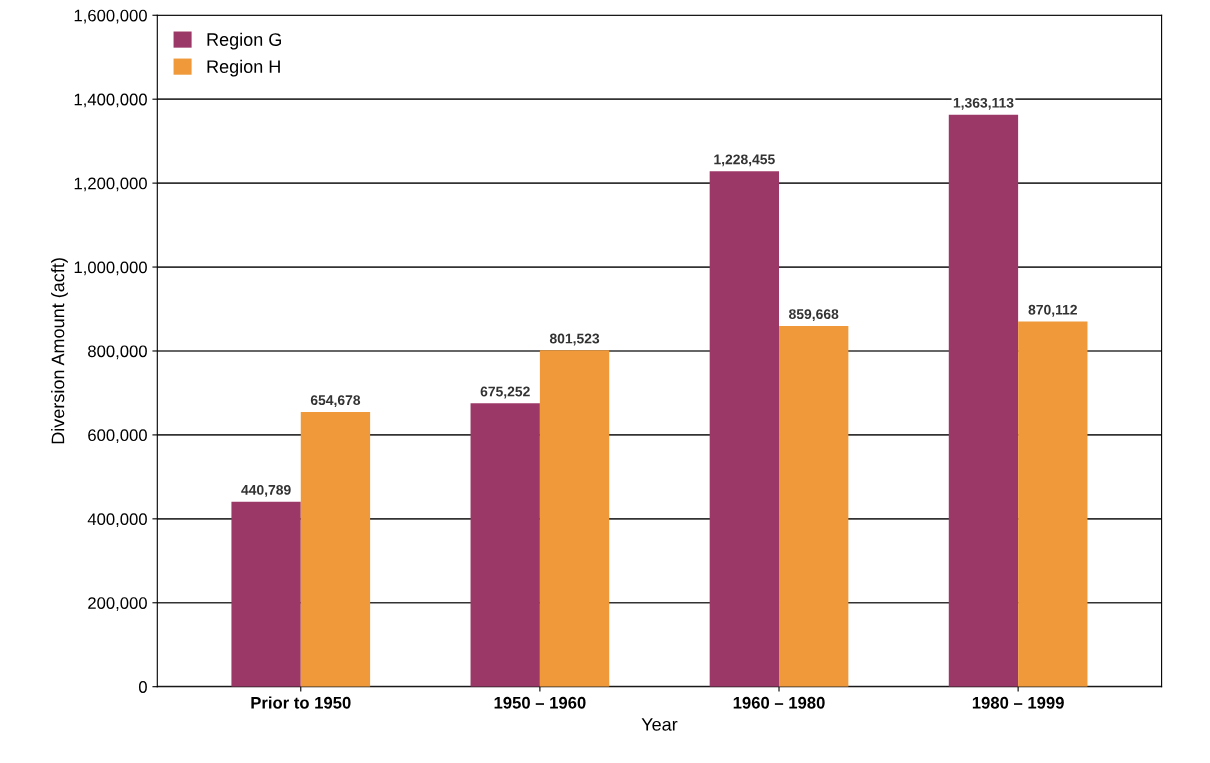  What do you see at coordinates (142, 687) in the screenshot?
I see `y-tick-label: 0` at bounding box center [142, 687].